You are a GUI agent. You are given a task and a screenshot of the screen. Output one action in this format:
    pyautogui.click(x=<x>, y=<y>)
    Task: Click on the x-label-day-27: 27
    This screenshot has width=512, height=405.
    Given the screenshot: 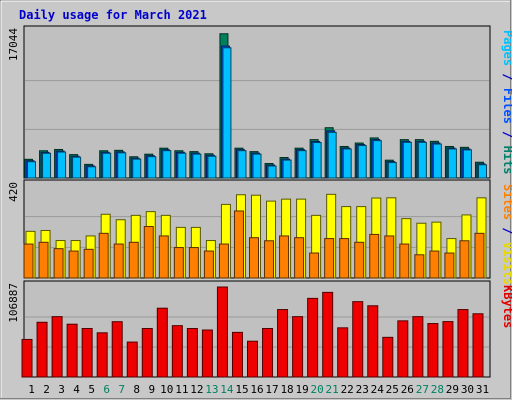 What is the action you would take?
    pyautogui.click(x=422, y=389)
    